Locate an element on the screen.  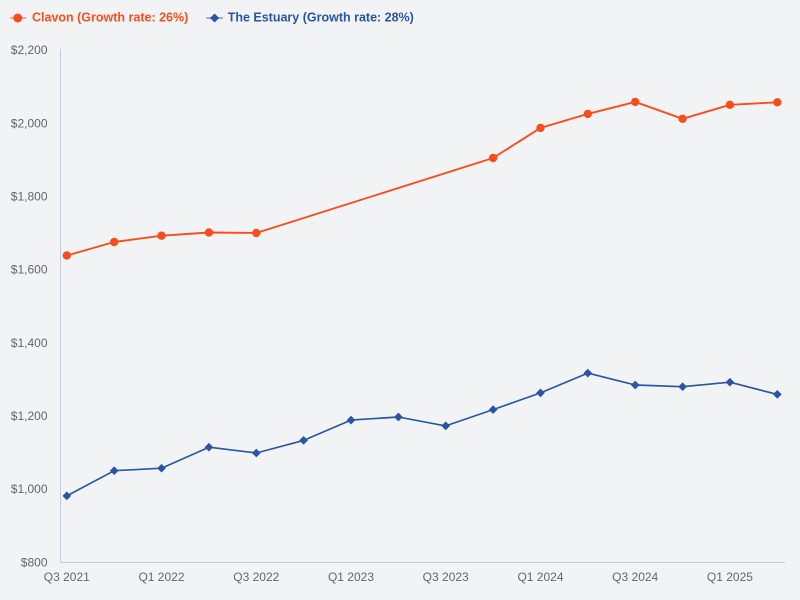
svg-text: Q1 2025 is located at coordinates (730, 577).